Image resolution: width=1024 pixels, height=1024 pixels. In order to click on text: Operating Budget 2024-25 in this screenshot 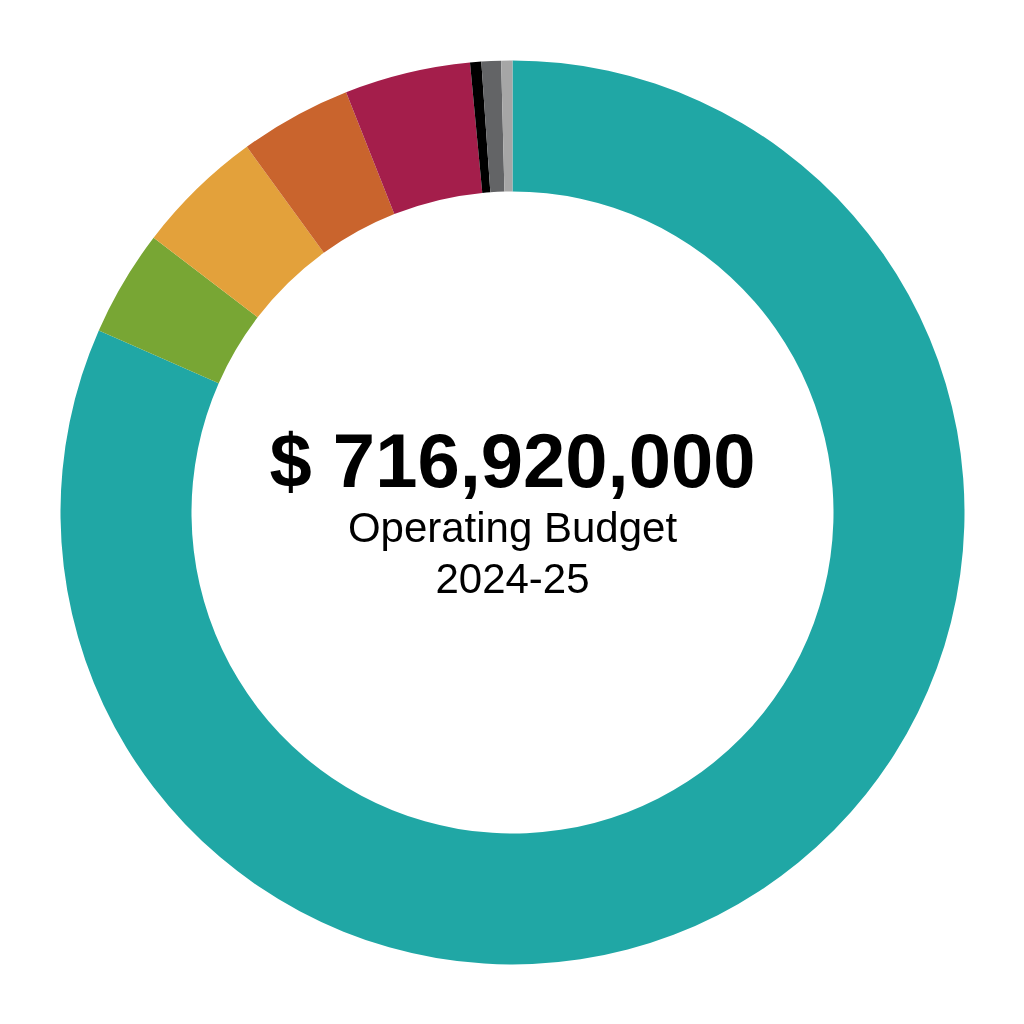, I will do `click(512, 553)`.